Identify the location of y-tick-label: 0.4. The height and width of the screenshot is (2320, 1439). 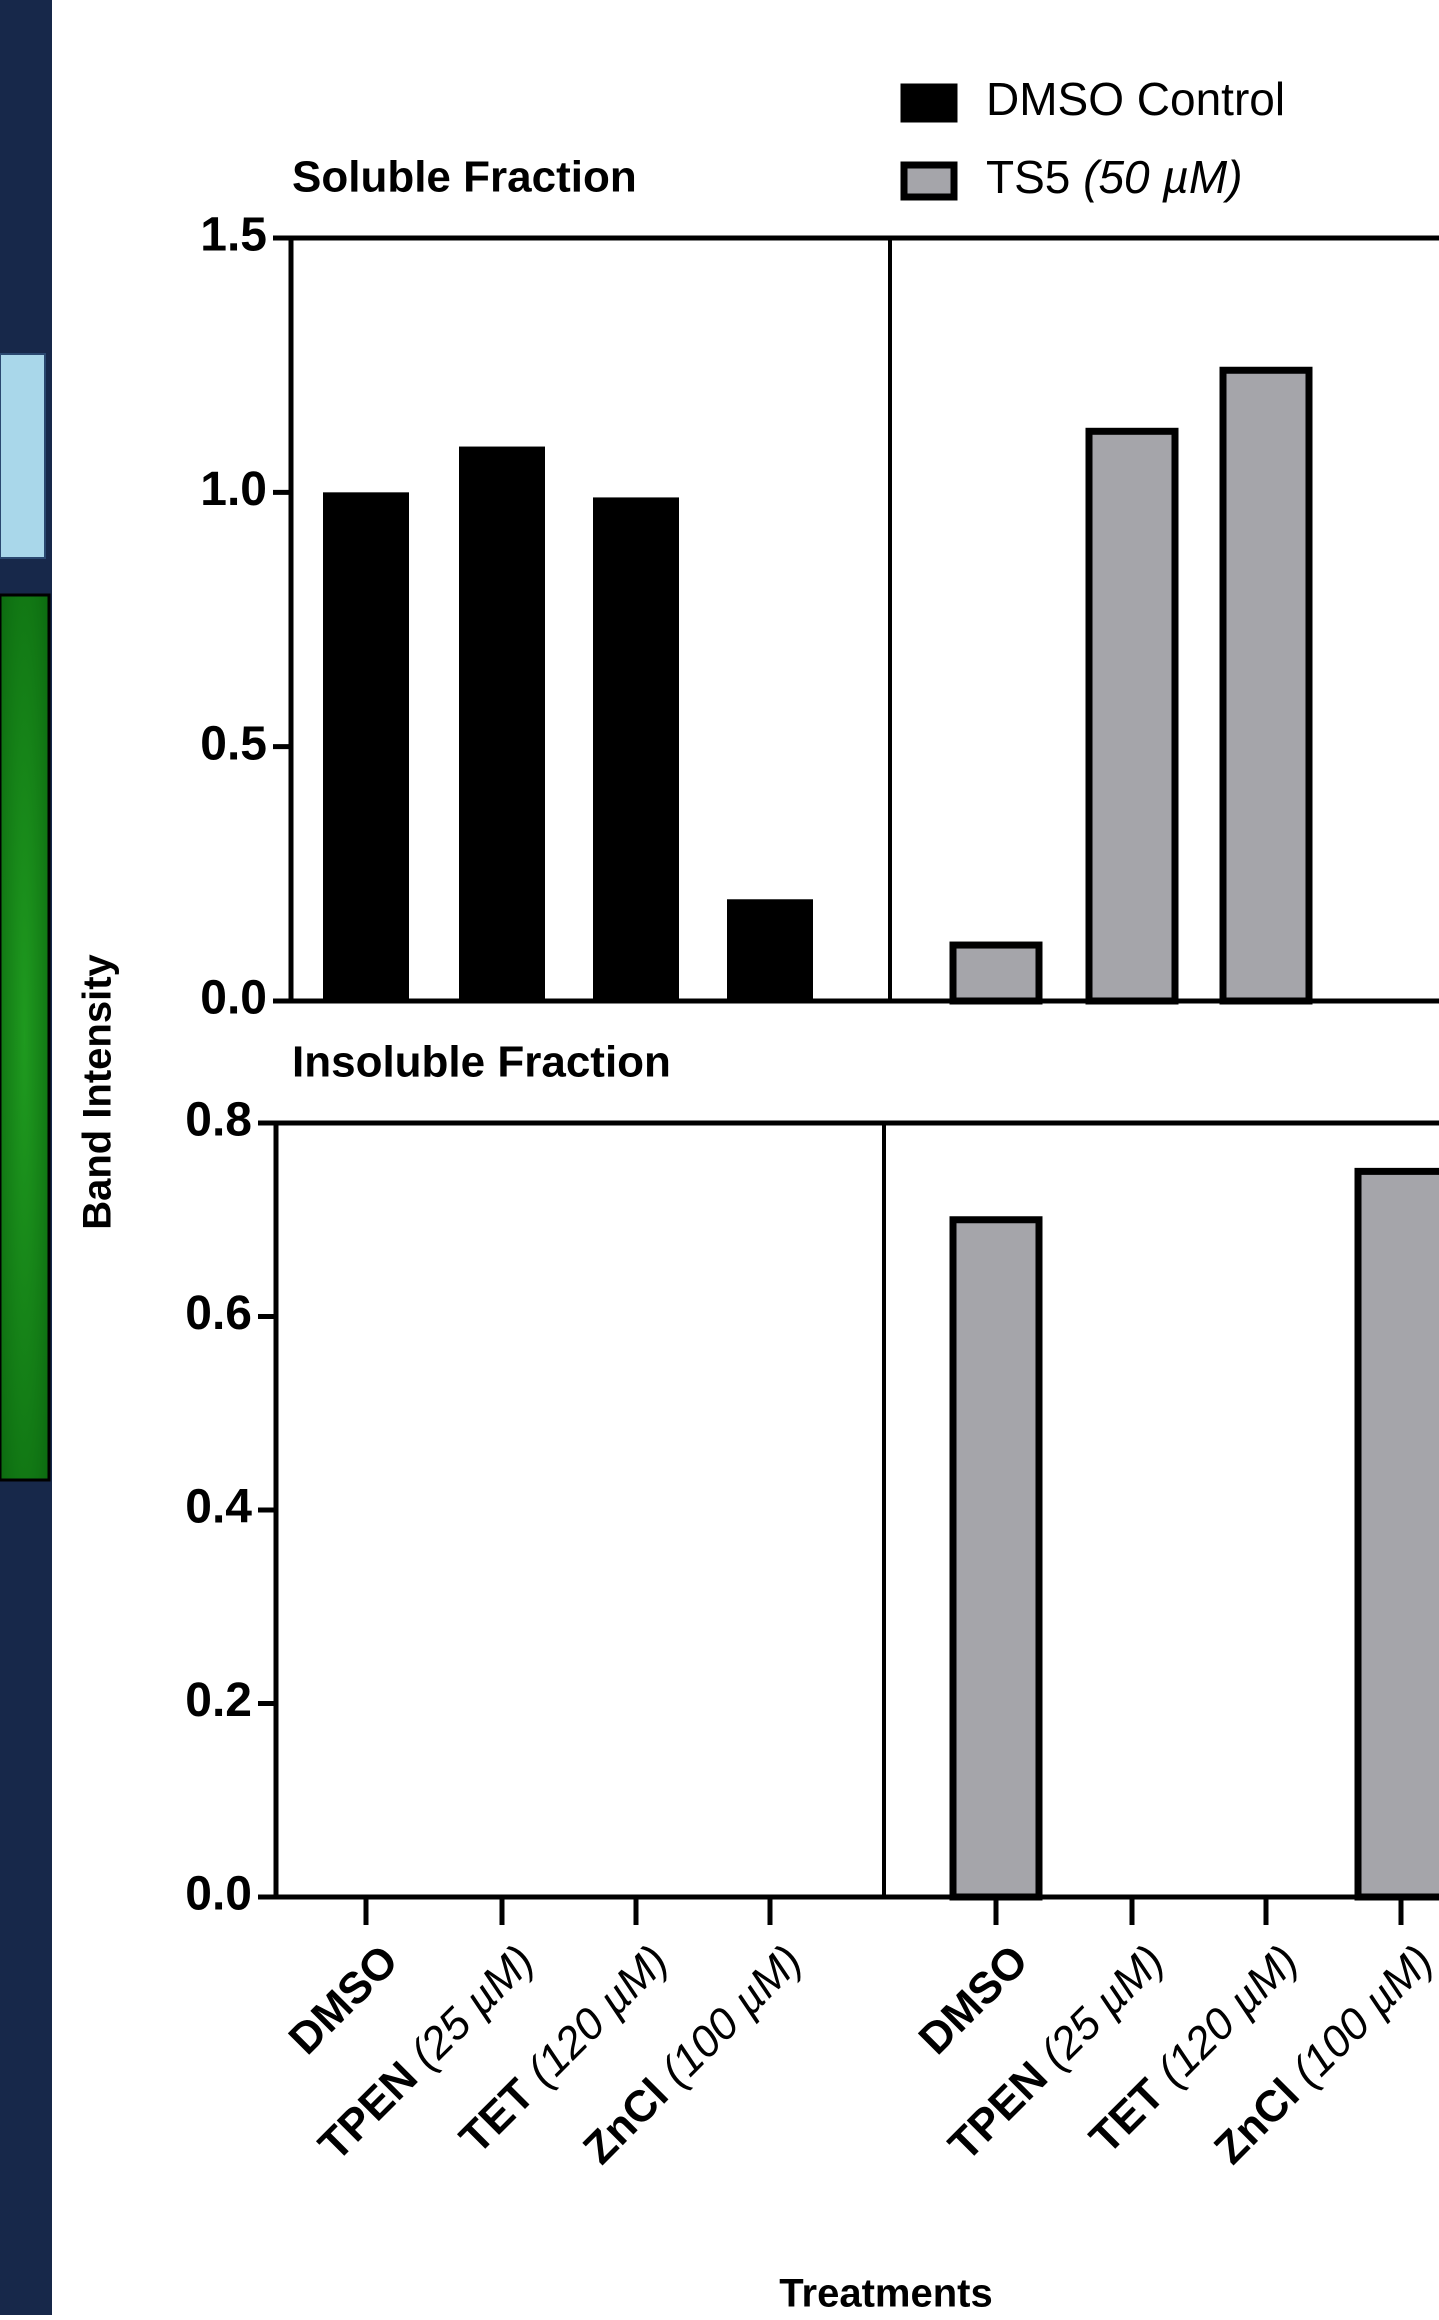
(218, 1507).